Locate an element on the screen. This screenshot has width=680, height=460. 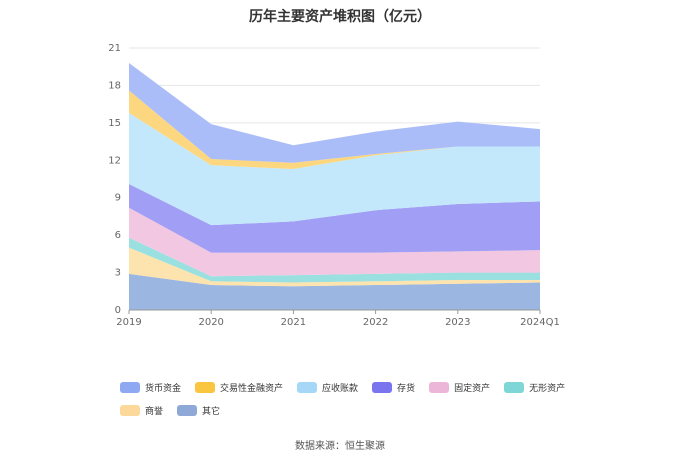
y-tick-label: 12 is located at coordinates (114, 160).